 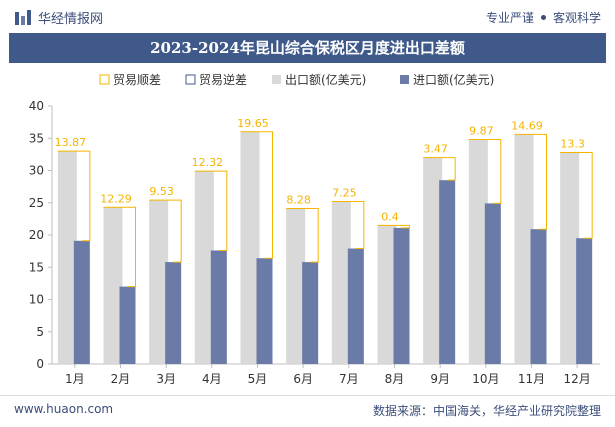 I want to click on brand: 华经情报网, so click(x=58, y=17).